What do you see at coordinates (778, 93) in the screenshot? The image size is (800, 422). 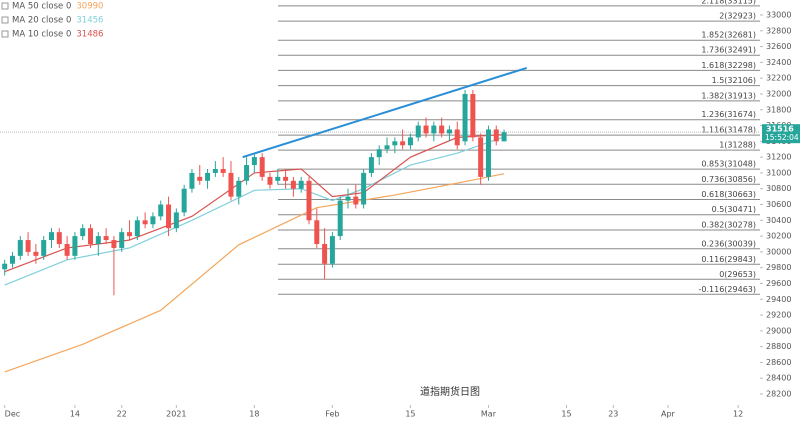 I see `y-tick-label: 32000` at bounding box center [778, 93].